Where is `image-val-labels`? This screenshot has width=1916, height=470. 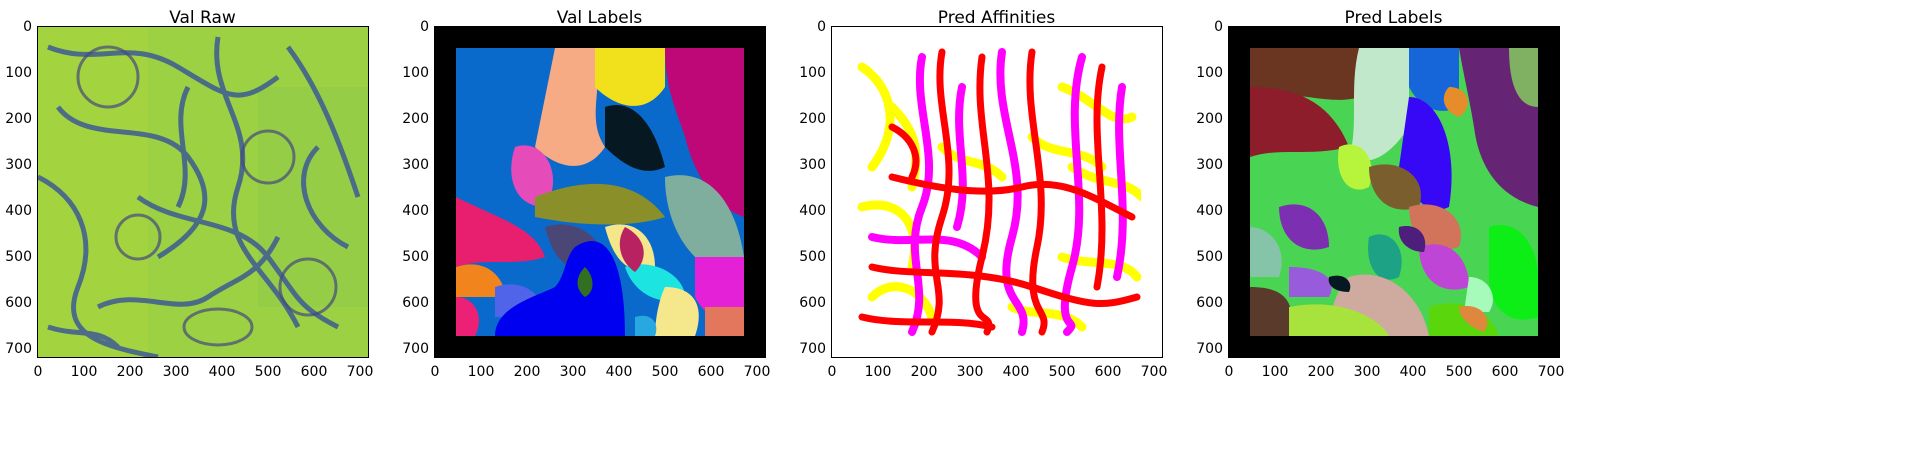
image-val-labels is located at coordinates (600, 192).